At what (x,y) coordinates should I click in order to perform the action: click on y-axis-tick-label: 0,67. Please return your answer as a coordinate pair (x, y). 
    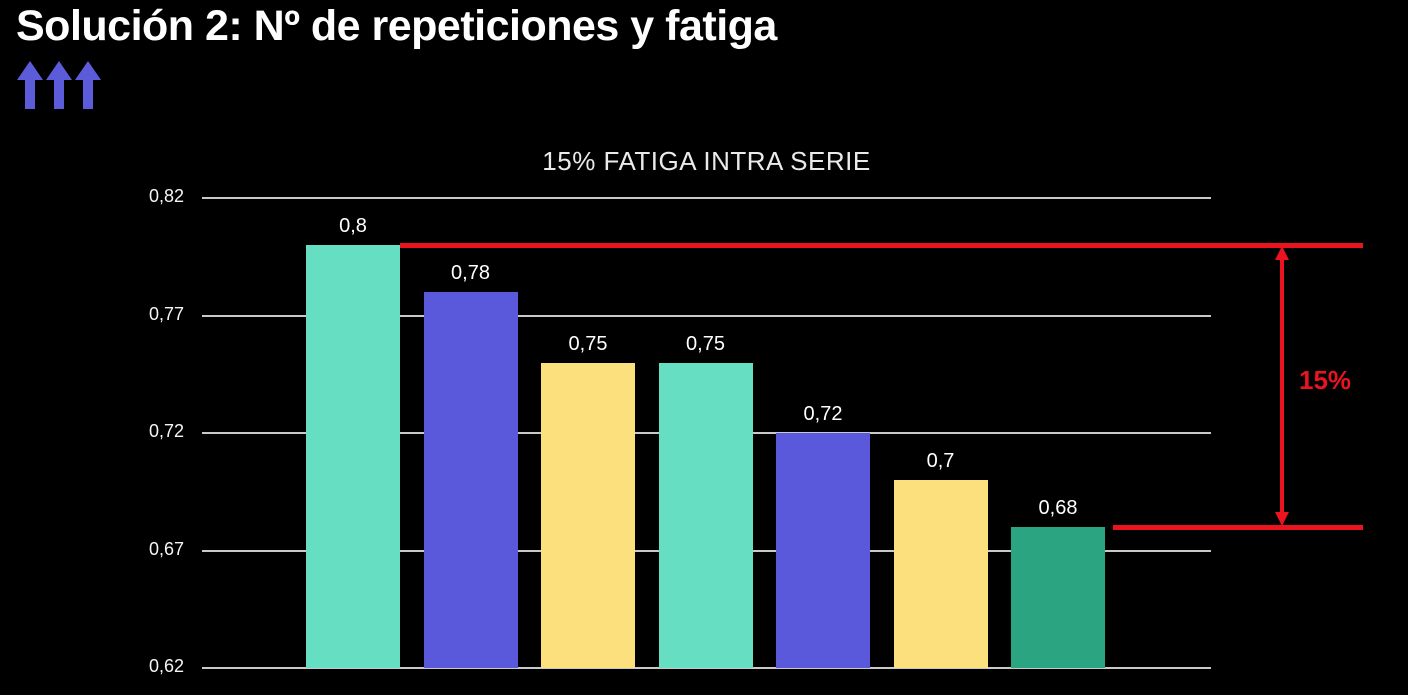
    Looking at the image, I should click on (166, 548).